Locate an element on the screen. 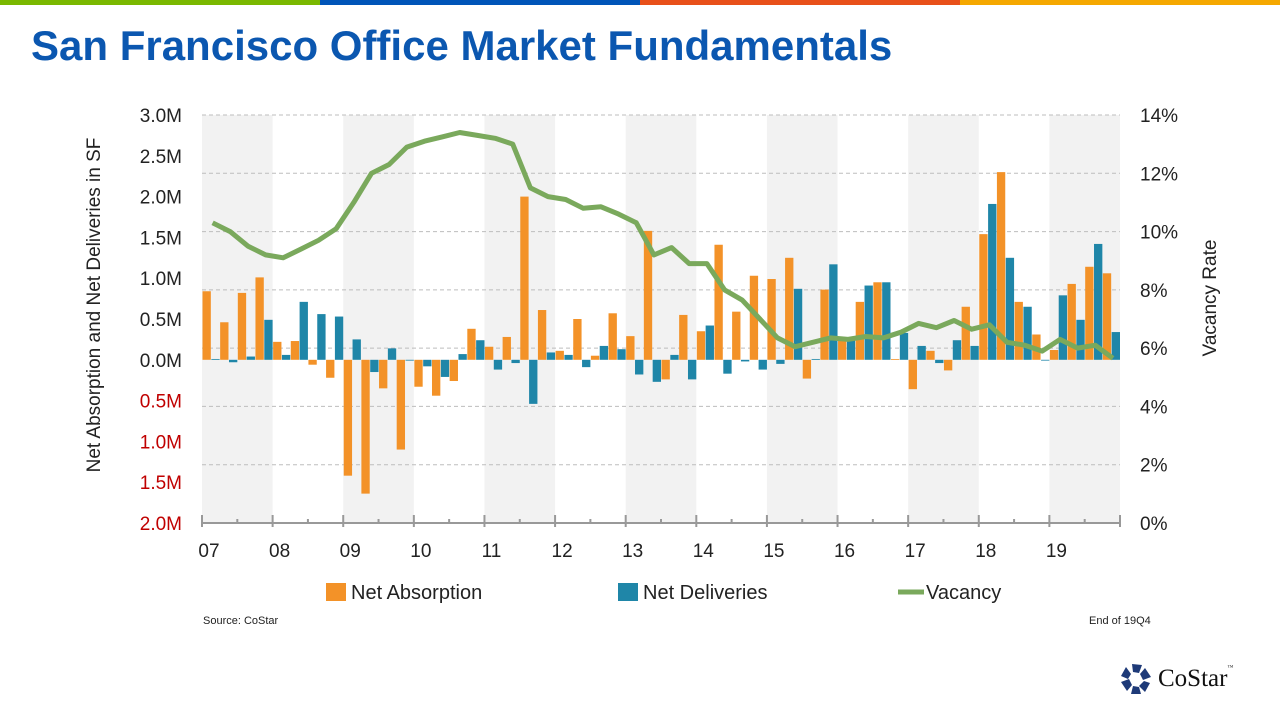 This screenshot has width=1280, height=720. right-tick-label: 8% is located at coordinates (1154, 291).